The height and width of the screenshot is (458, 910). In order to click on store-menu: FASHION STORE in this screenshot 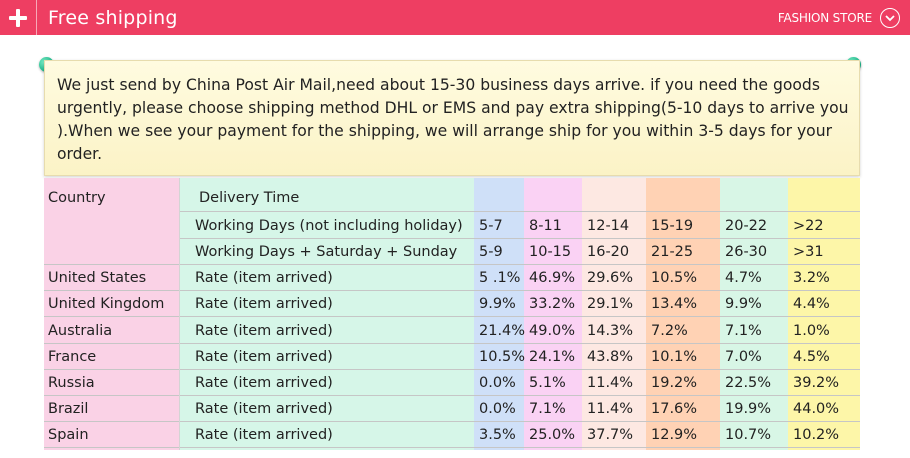, I will do `click(839, 17)`.